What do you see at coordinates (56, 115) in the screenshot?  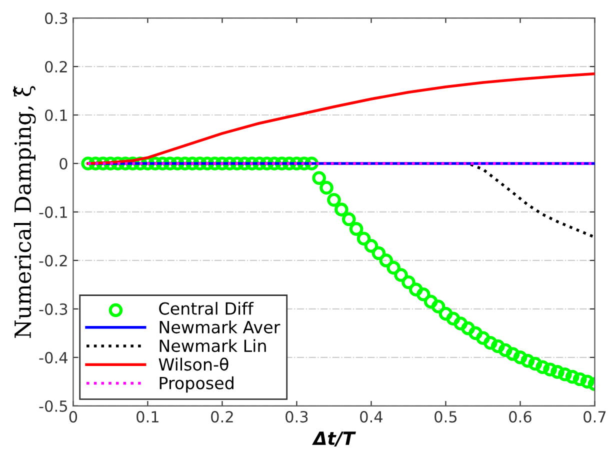 I see `y-tick-label: 0.1` at bounding box center [56, 115].